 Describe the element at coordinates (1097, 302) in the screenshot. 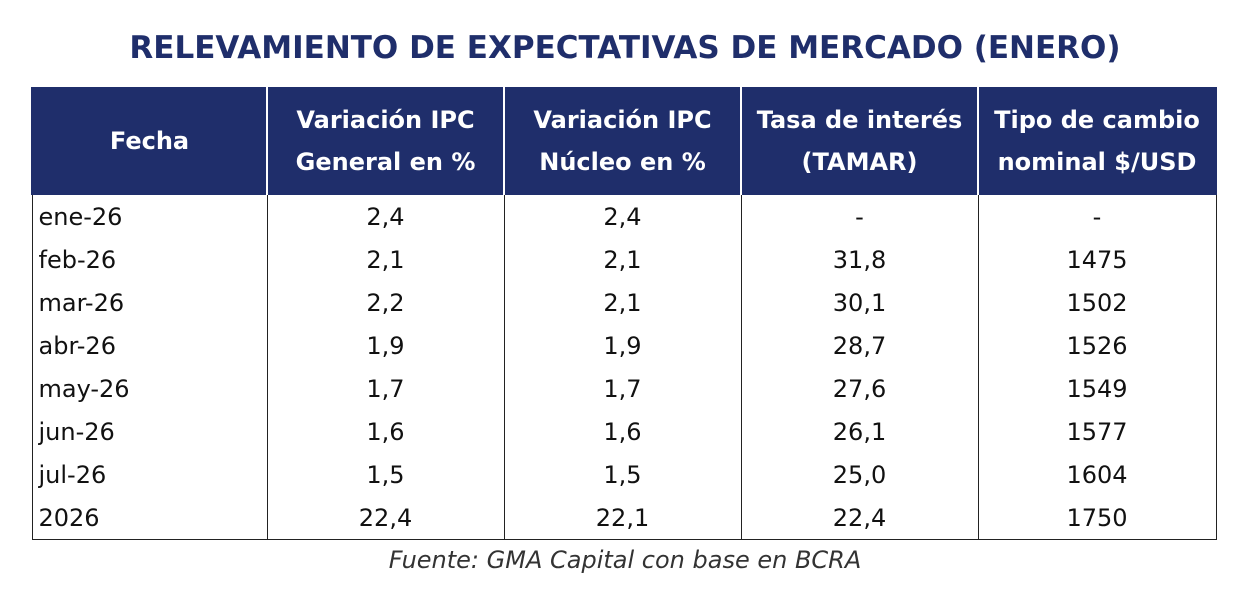

I see `table-cell: 1502` at that location.